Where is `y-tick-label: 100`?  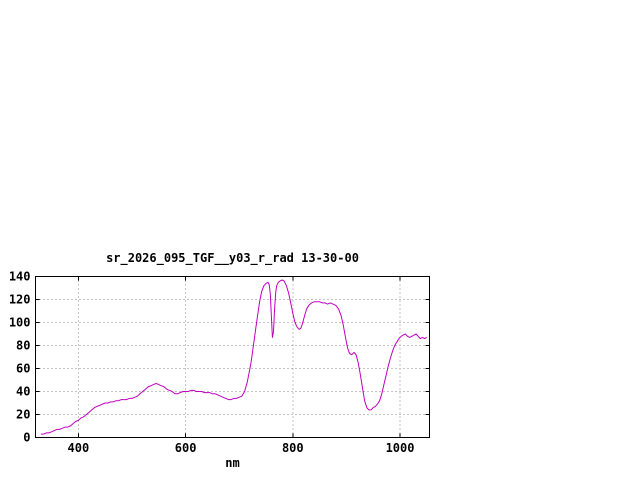 y-tick-label: 100 is located at coordinates (20, 323).